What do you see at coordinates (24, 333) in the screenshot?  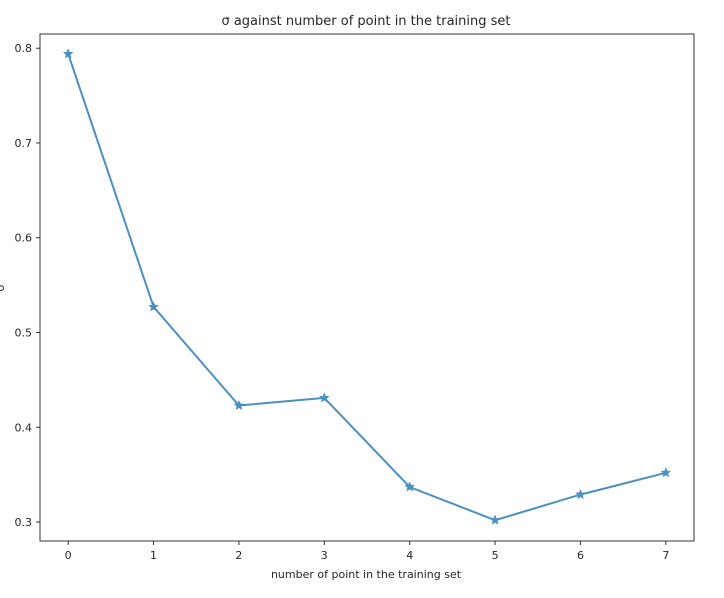 I see `y-tick-label: 0.5` at bounding box center [24, 333].